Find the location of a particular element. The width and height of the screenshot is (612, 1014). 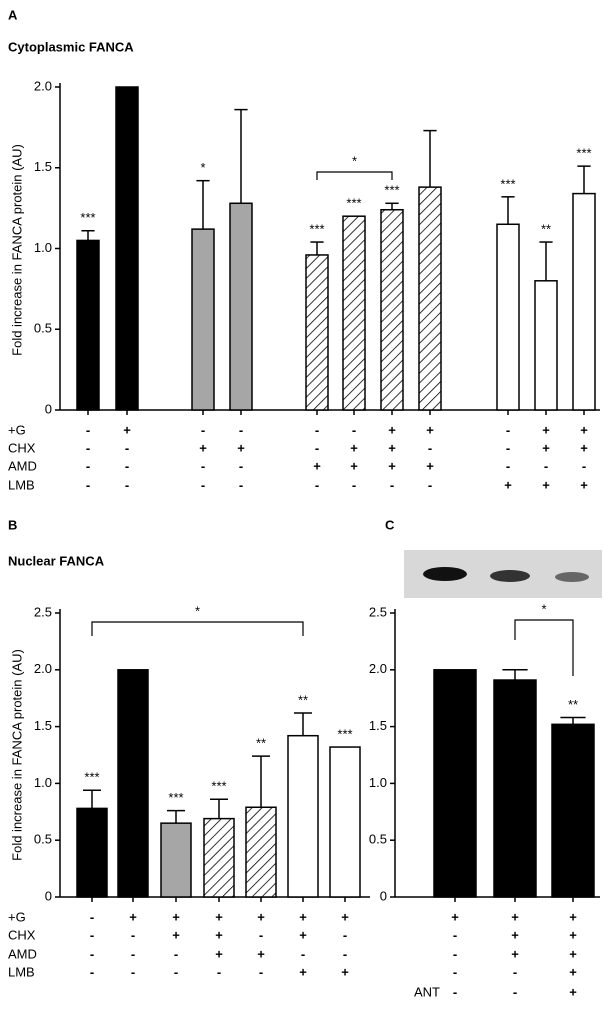

row-label: ANT is located at coordinates (427, 991).